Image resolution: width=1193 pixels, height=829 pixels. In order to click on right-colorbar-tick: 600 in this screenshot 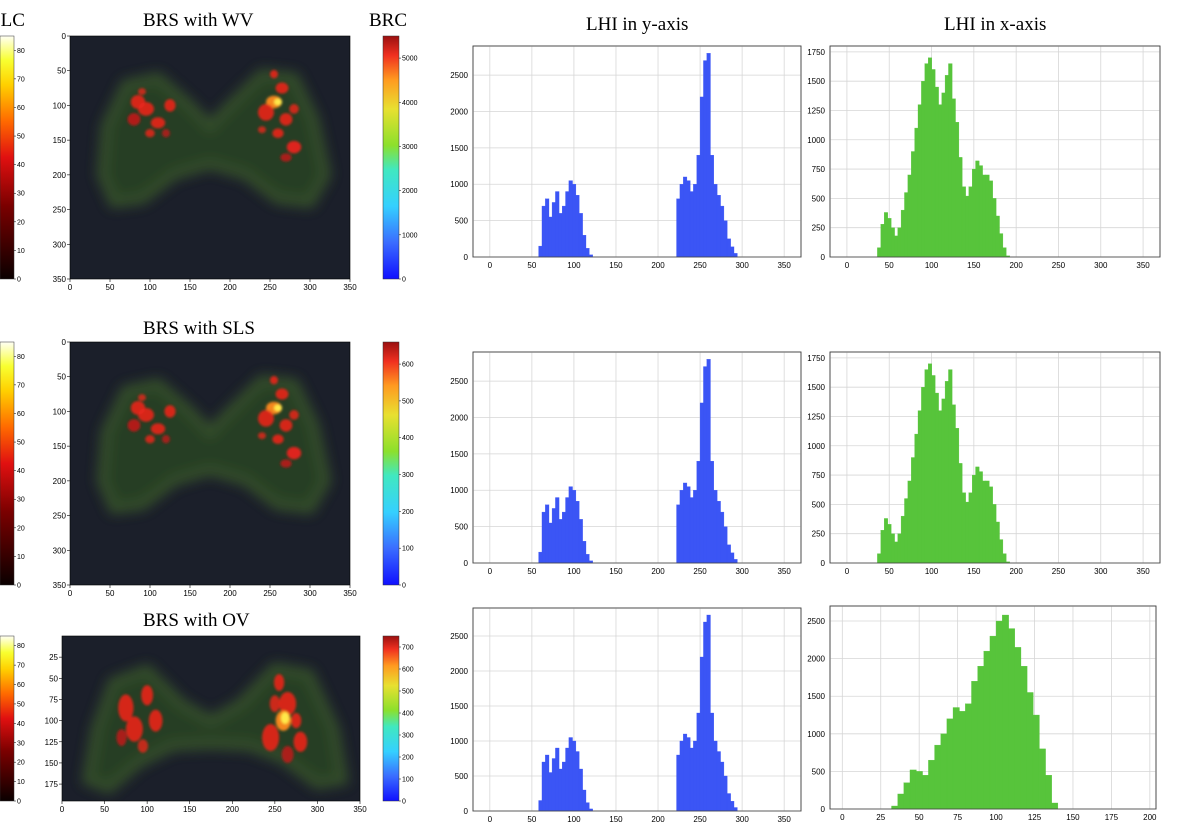, I will do `click(408, 670)`.